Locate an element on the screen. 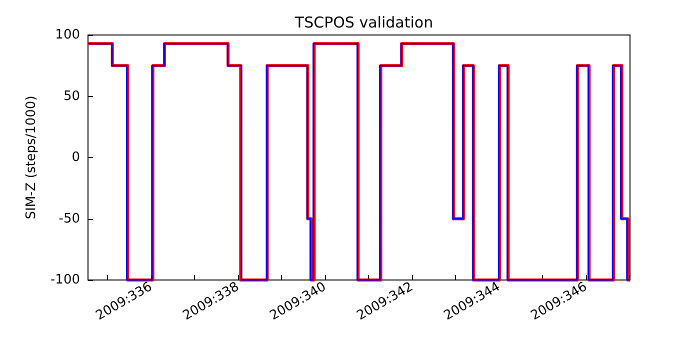 This screenshot has width=700, height=350. chart-title: TSCPOS validation is located at coordinates (364, 23).